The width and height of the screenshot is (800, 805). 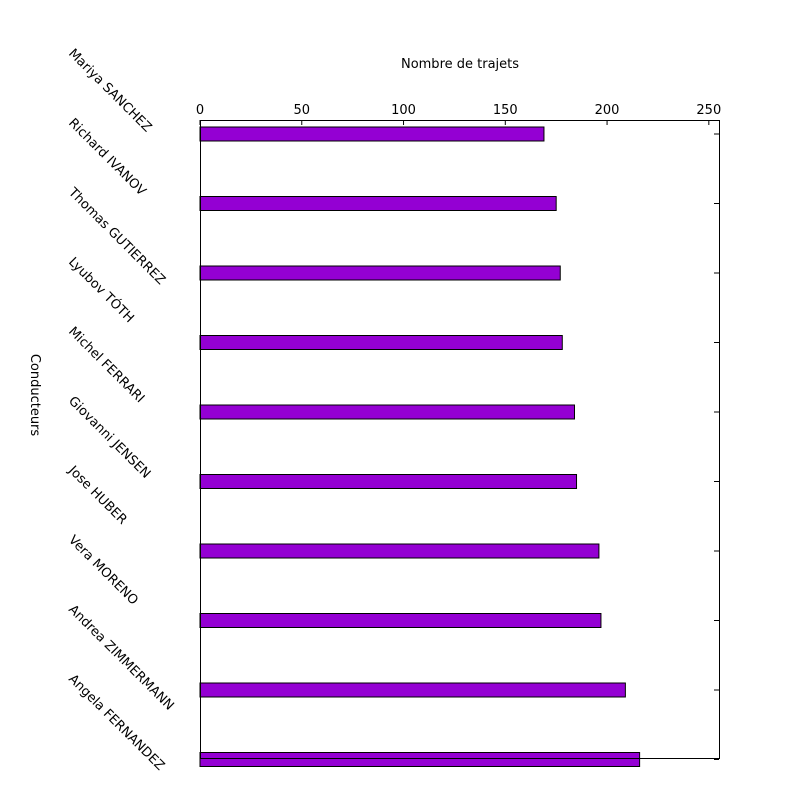 What do you see at coordinates (403, 110) in the screenshot?
I see `x-tick-label: 100` at bounding box center [403, 110].